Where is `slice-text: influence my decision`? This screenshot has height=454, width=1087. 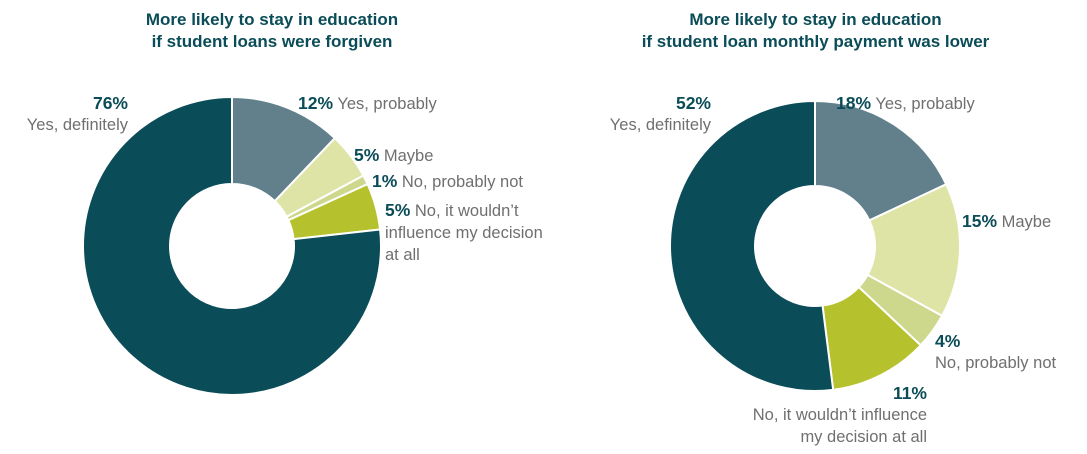
slice-text: influence my decision is located at coordinates (464, 233).